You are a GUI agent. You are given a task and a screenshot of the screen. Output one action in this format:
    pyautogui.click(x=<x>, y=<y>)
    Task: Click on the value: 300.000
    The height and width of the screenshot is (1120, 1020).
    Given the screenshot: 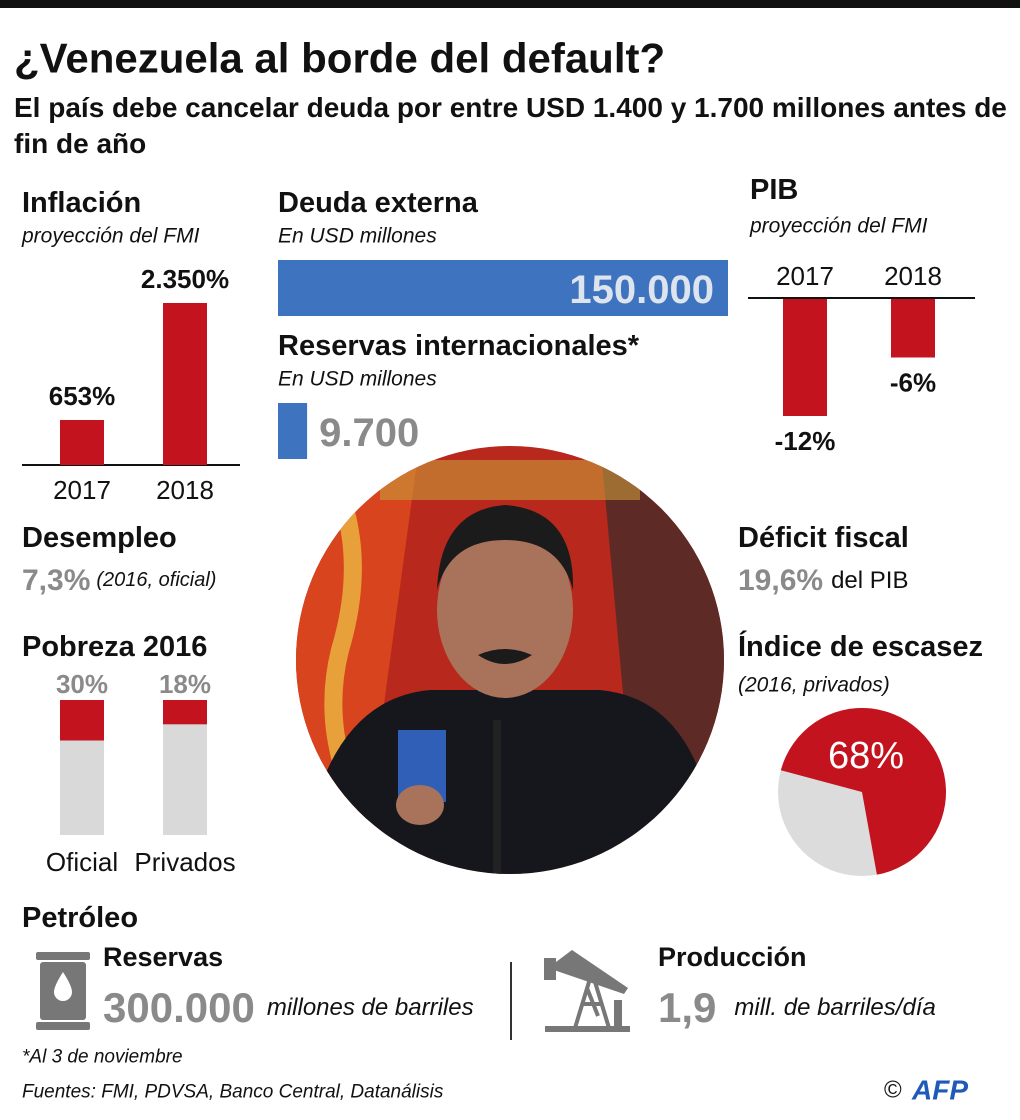 What is the action you would take?
    pyautogui.click(x=179, y=1007)
    